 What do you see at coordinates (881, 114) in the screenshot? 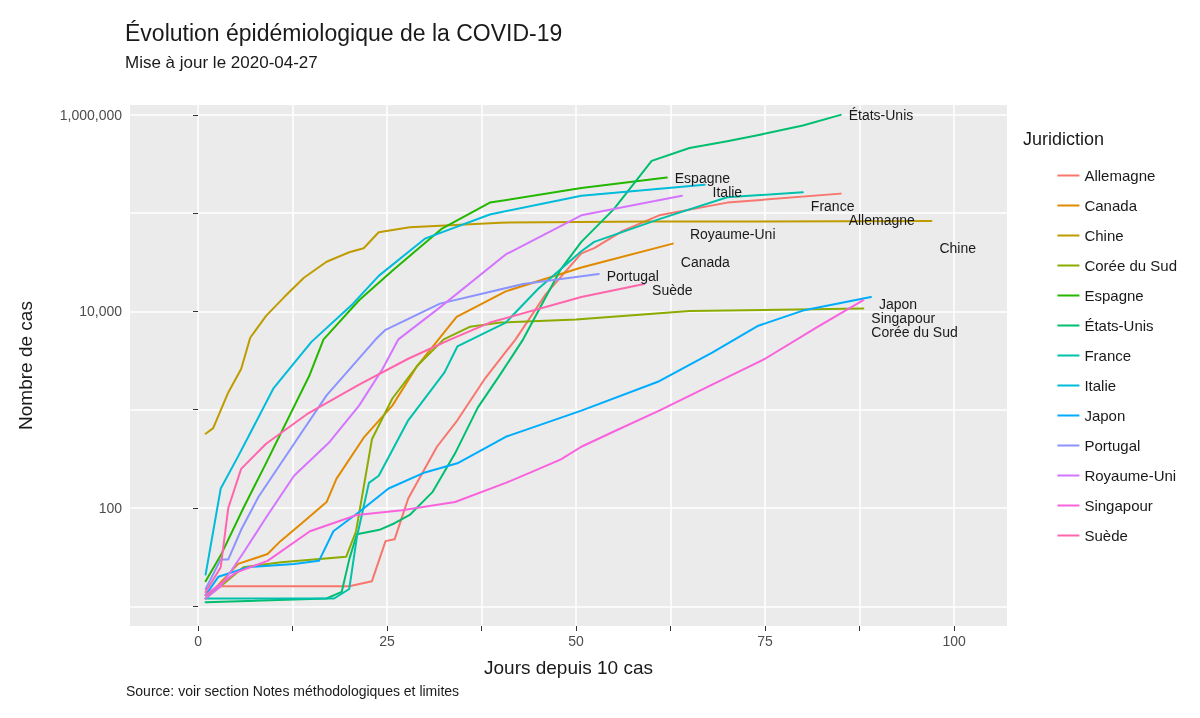
I see `text: États-Unis` at bounding box center [881, 114].